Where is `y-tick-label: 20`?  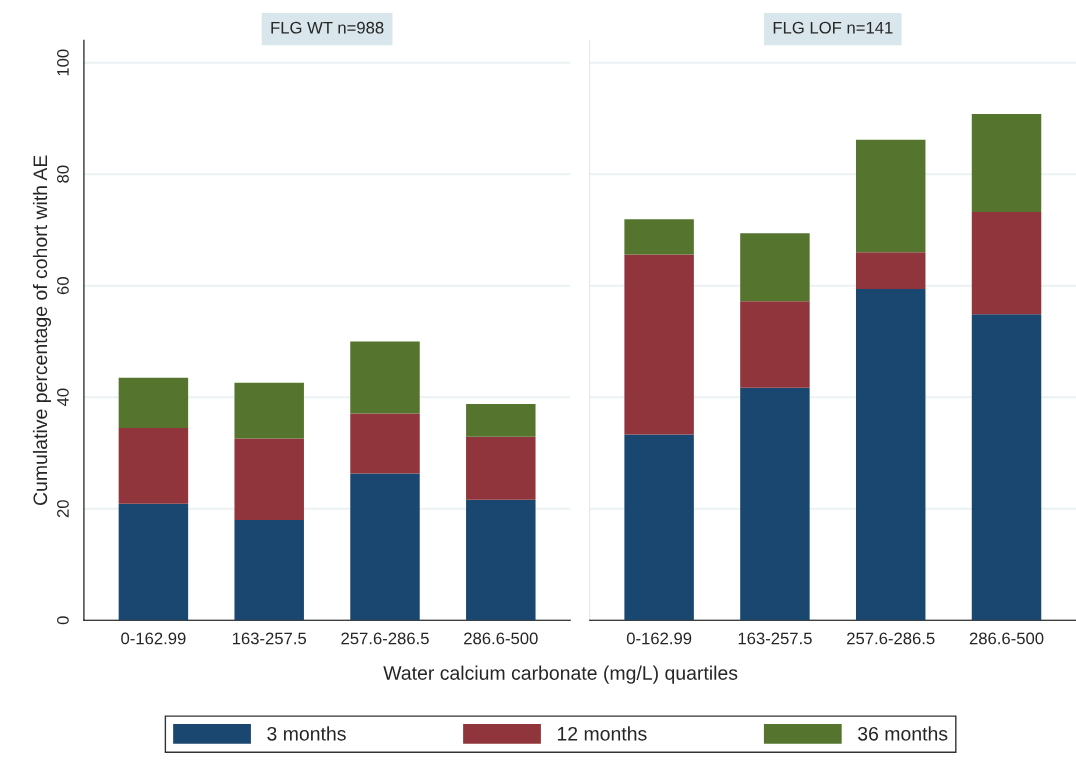
y-tick-label: 20 is located at coordinates (63, 509).